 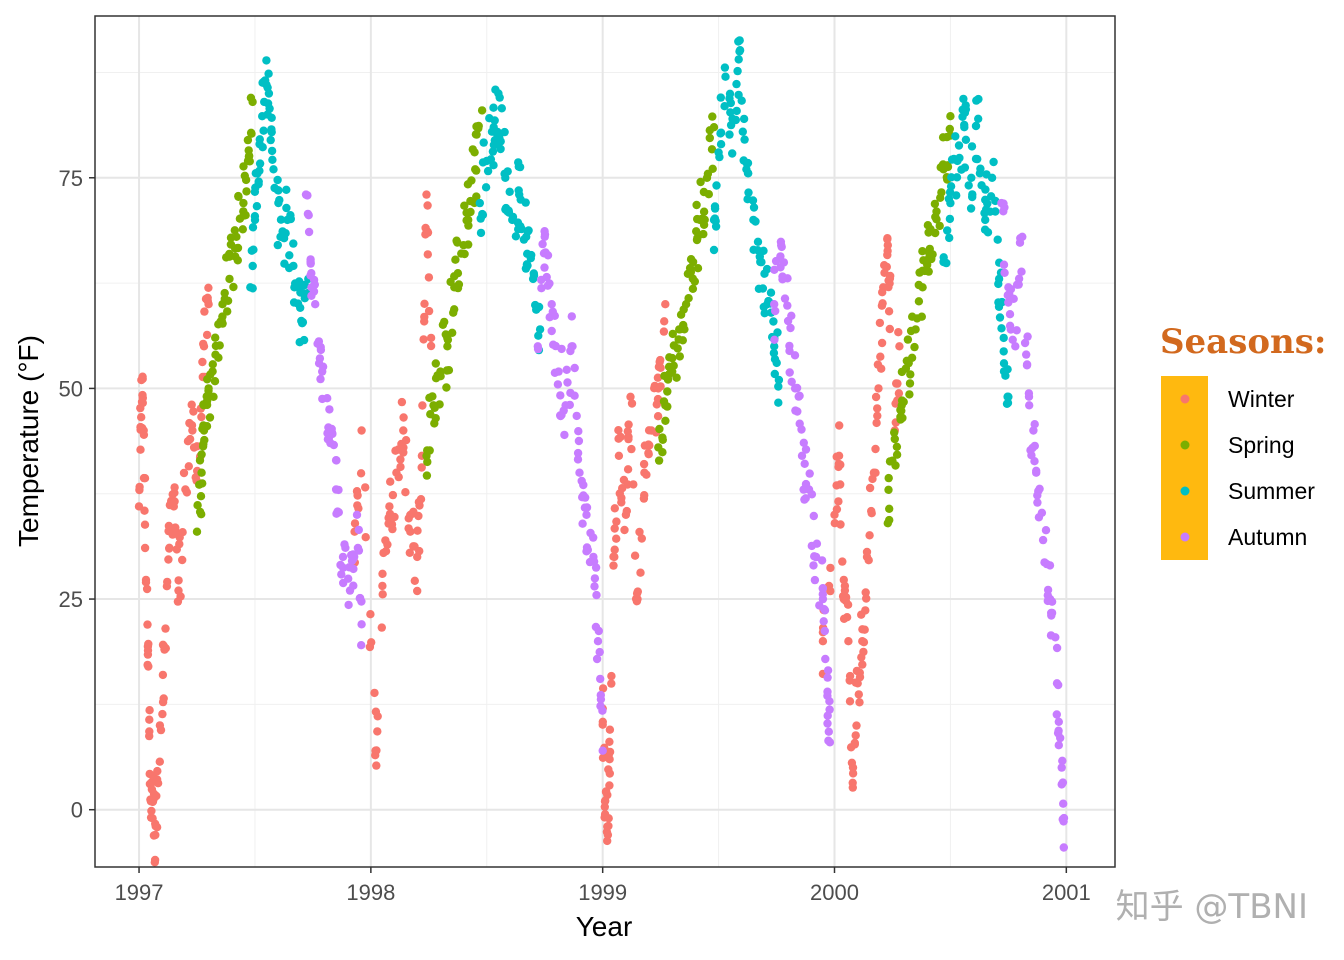 What do you see at coordinates (77, 810) in the screenshot?
I see `y-tick-label: 0` at bounding box center [77, 810].